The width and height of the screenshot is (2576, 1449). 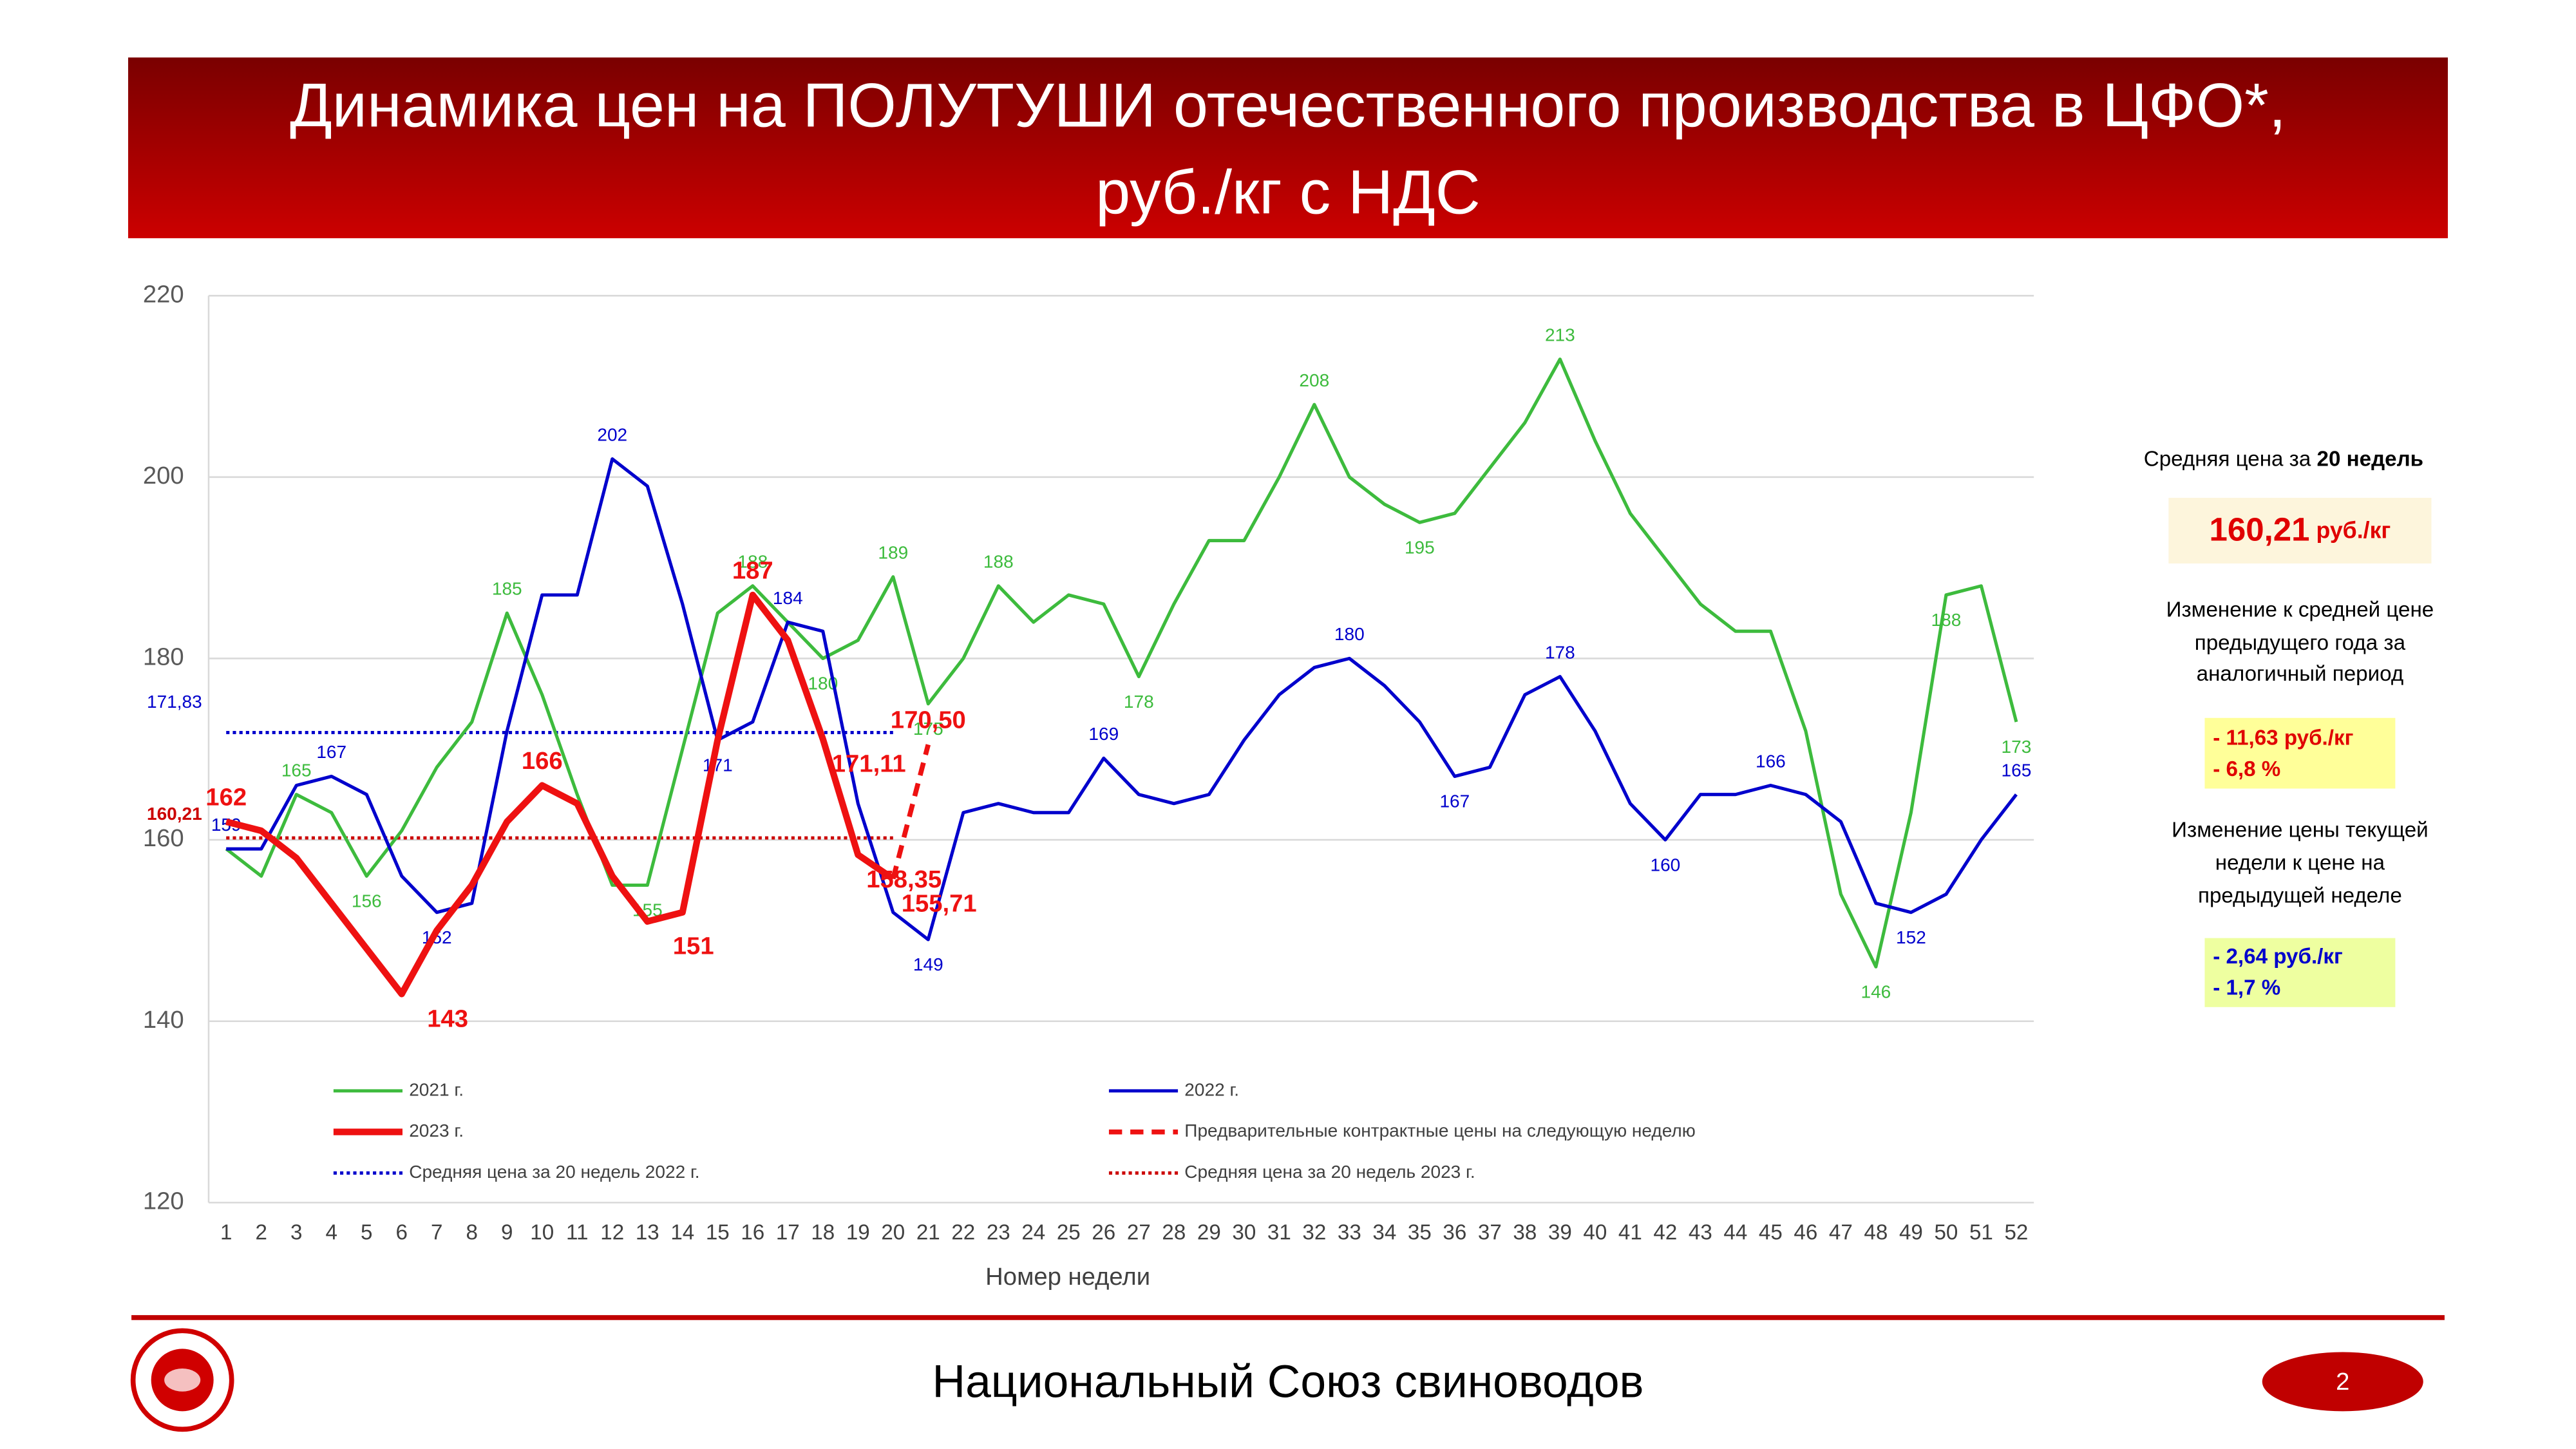 What do you see at coordinates (1771, 761) in the screenshot?
I see `data-label: 166` at bounding box center [1771, 761].